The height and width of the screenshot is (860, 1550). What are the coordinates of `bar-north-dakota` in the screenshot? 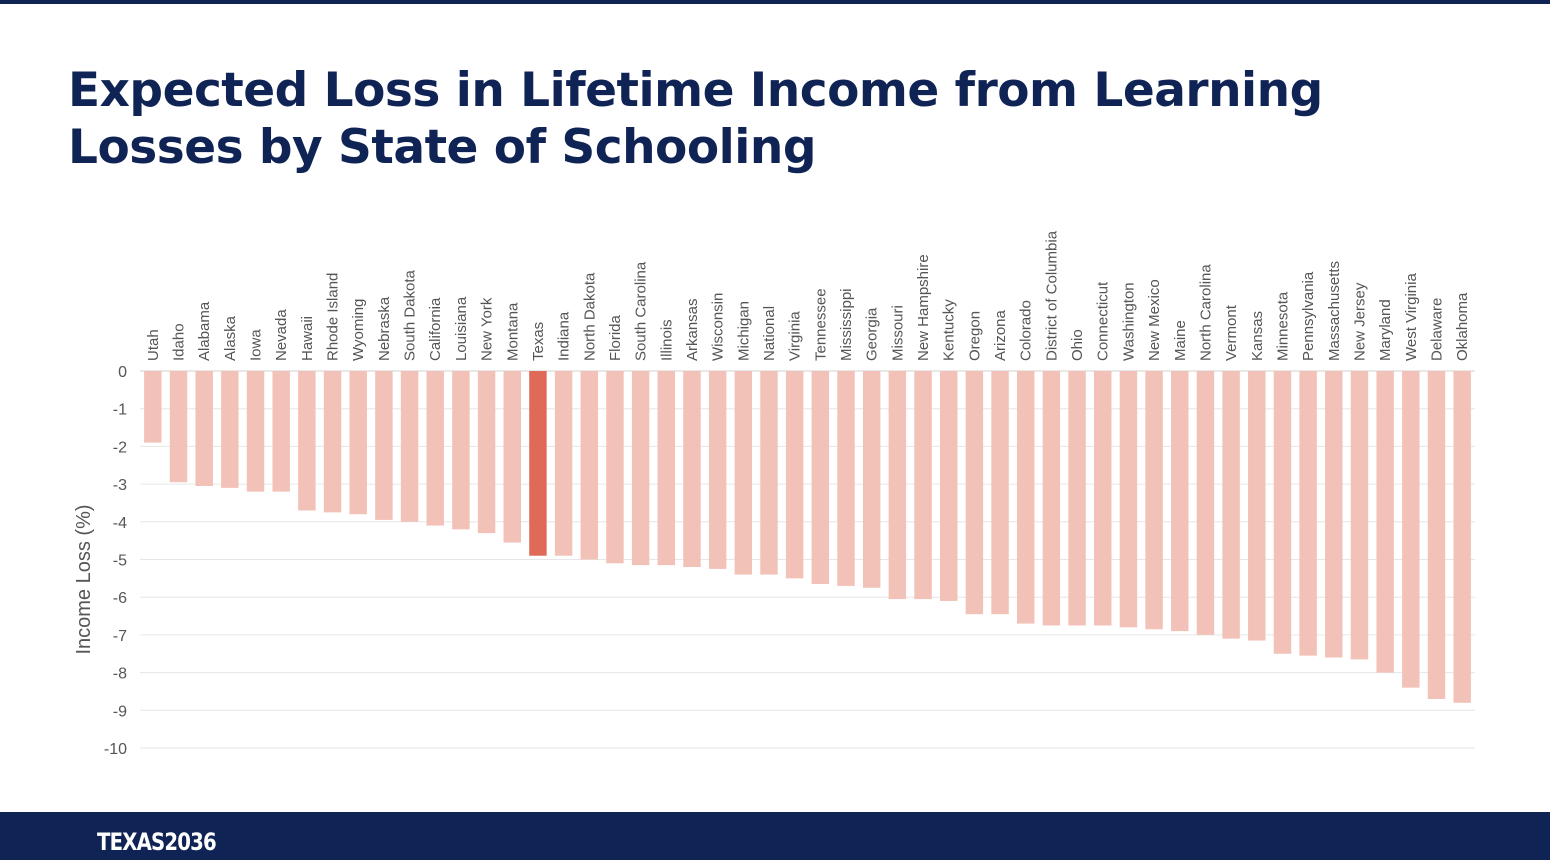 It's located at (589, 465).